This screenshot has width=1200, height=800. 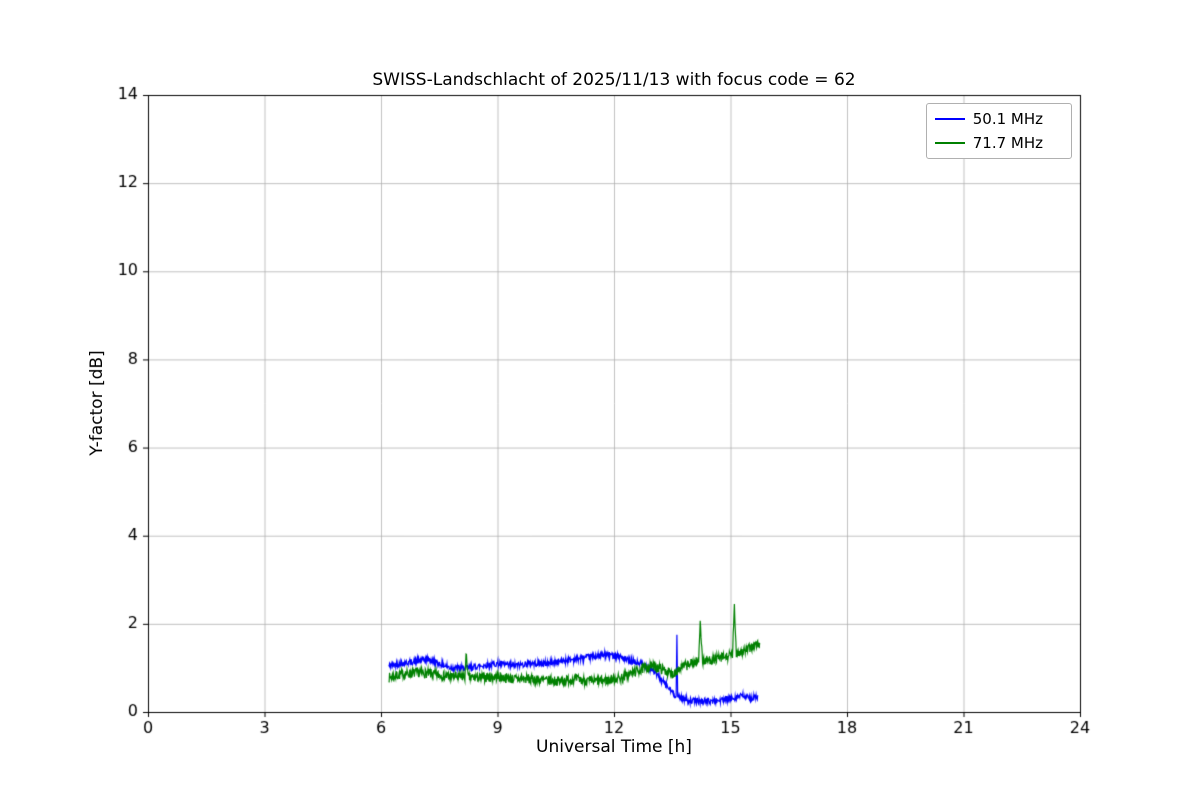 I want to click on legend-item: 50.1 MHz, so click(x=997, y=119).